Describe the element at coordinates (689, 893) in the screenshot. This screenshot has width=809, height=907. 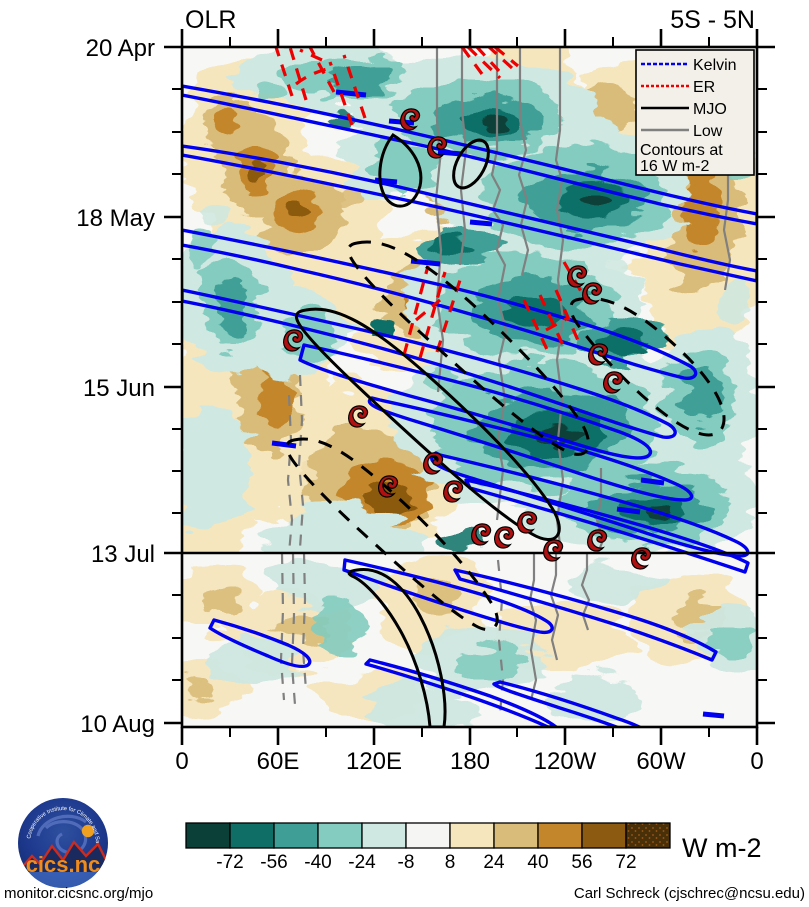
I see `author-credit: Carl Schreck (cjschrec@ncsu.edu)` at that location.